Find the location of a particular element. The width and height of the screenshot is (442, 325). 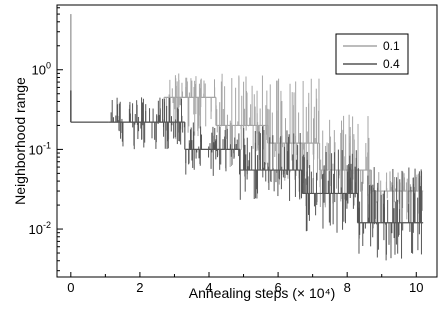

legend-box is located at coordinates (372, 54).